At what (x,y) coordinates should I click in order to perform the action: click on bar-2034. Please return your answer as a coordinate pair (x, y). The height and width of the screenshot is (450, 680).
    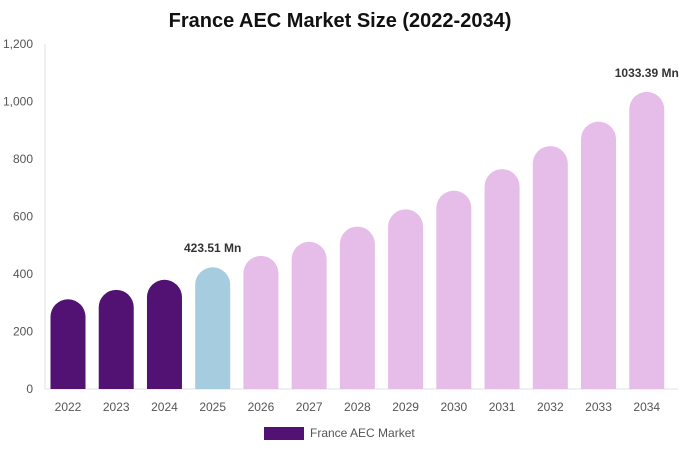
    Looking at the image, I should click on (647, 240).